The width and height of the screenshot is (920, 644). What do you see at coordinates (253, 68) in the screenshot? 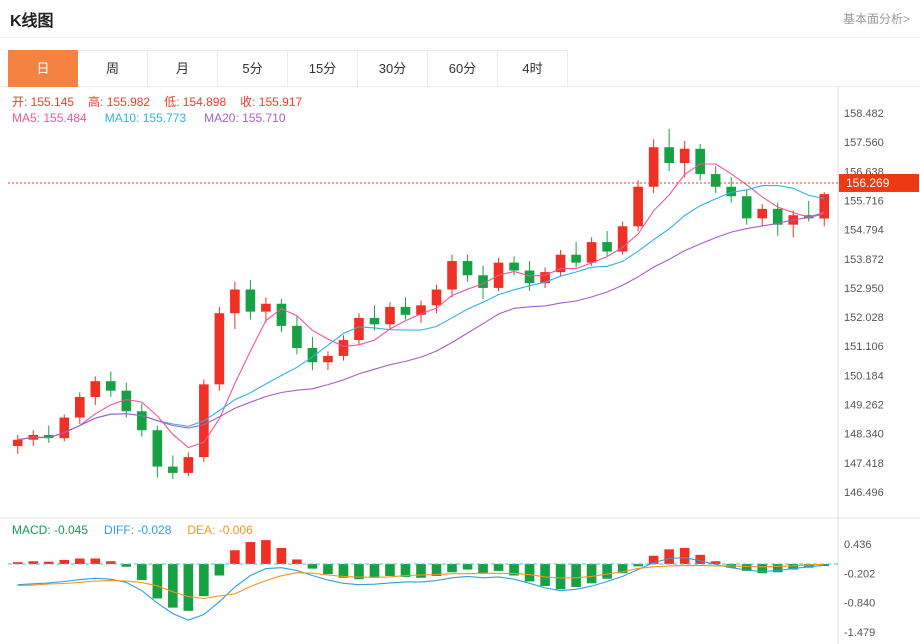
I see `tab-5m: 5分` at bounding box center [253, 68].